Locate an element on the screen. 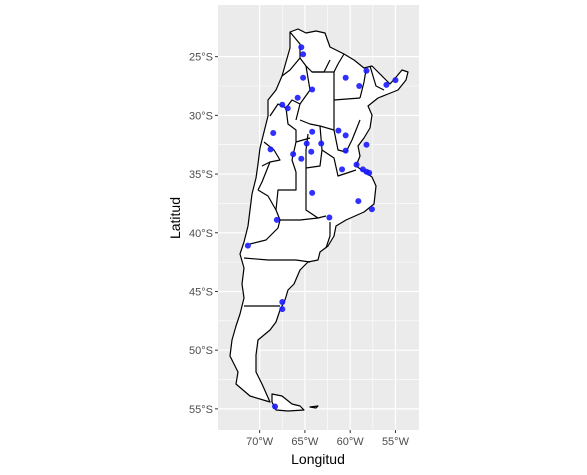 This screenshot has width=587, height=475. y-tick-label: 45°S is located at coordinates (201, 292).